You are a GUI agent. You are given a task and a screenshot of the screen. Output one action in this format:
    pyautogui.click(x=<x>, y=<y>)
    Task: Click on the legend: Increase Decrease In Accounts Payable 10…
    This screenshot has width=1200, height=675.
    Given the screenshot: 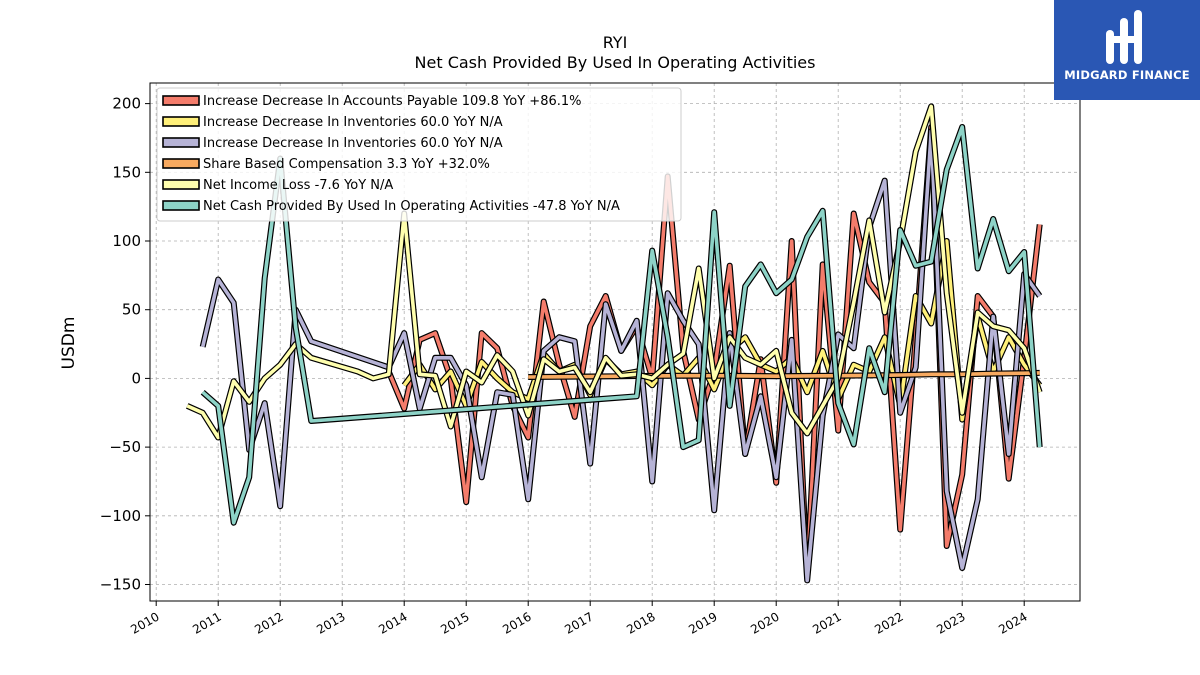 What is the action you would take?
    pyautogui.click(x=419, y=154)
    